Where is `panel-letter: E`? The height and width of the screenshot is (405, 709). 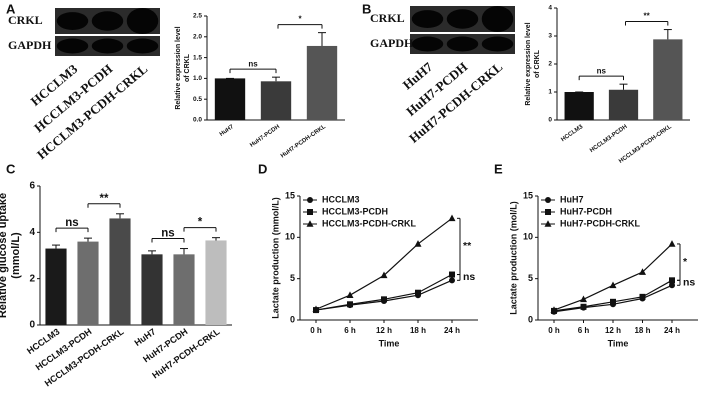
panel-letter: E is located at coordinates (498, 168).